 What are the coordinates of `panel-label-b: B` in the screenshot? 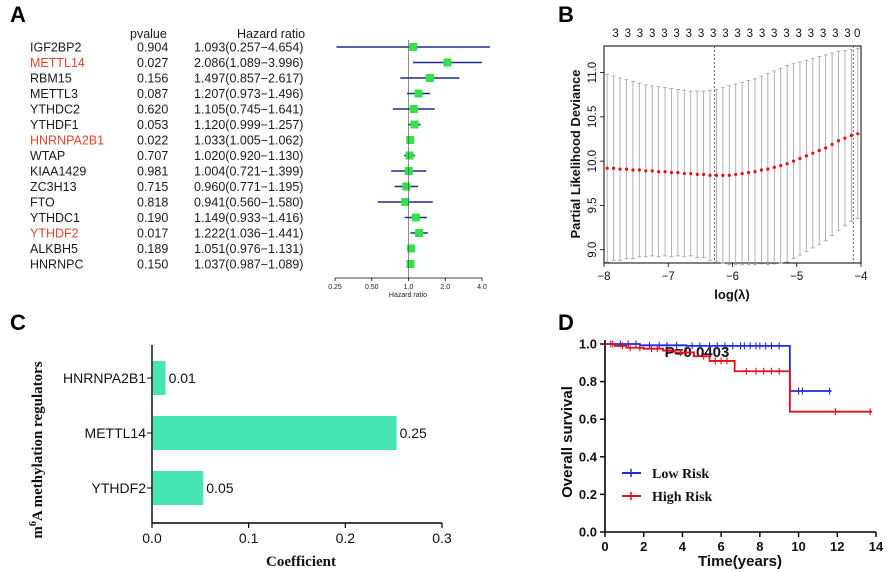 It's located at (566, 14).